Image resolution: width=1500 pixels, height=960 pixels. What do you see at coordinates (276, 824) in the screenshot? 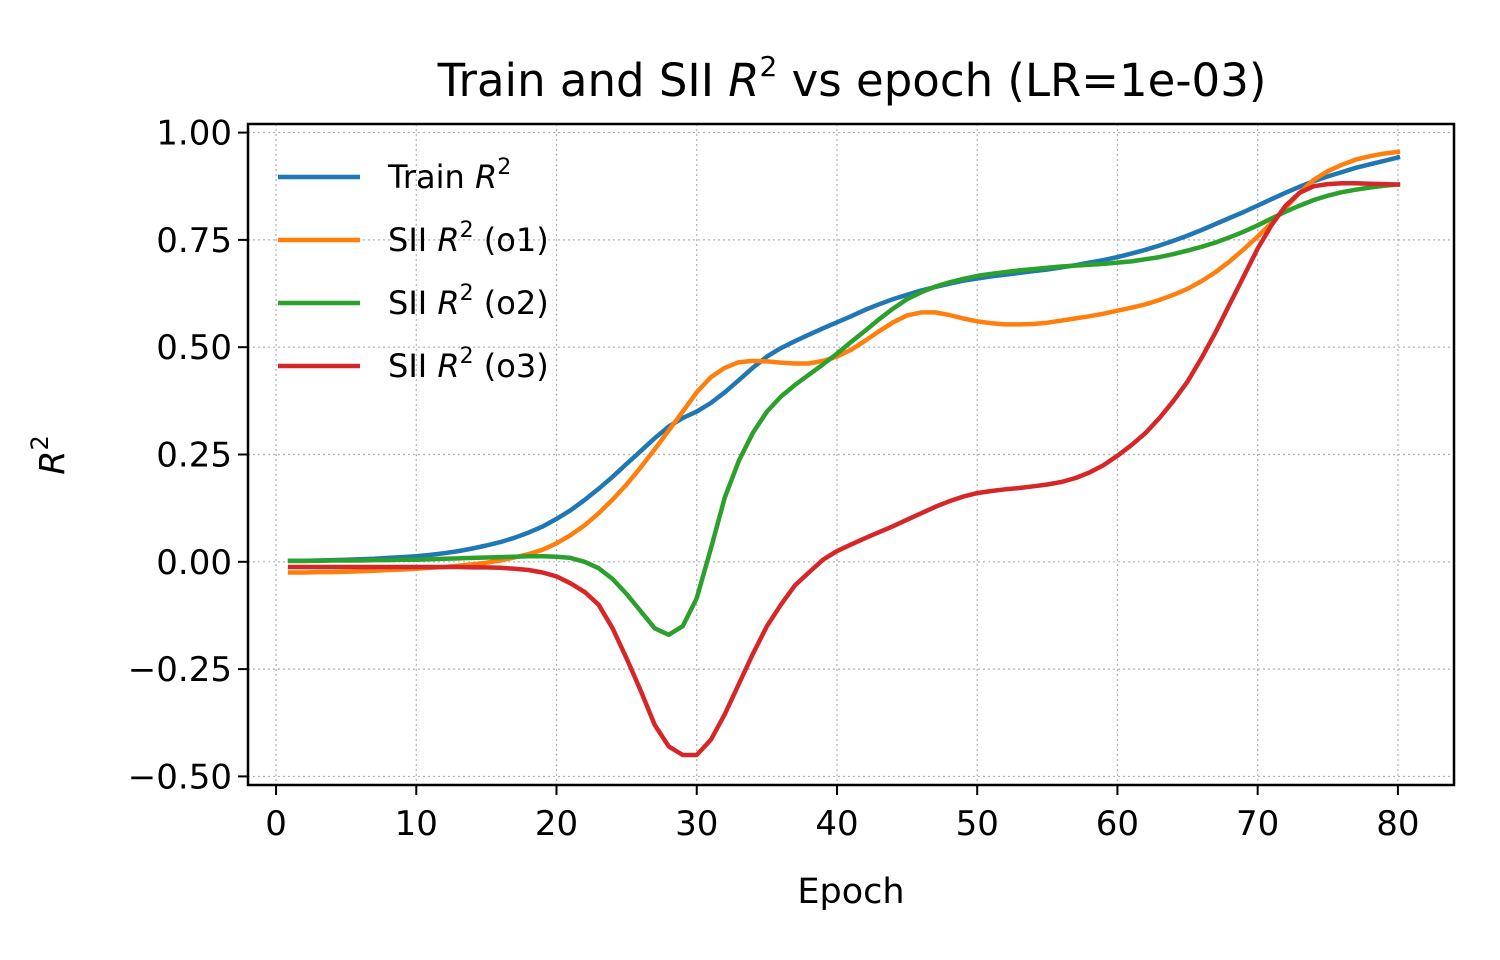
I see `x-tick-label: 0` at bounding box center [276, 824].